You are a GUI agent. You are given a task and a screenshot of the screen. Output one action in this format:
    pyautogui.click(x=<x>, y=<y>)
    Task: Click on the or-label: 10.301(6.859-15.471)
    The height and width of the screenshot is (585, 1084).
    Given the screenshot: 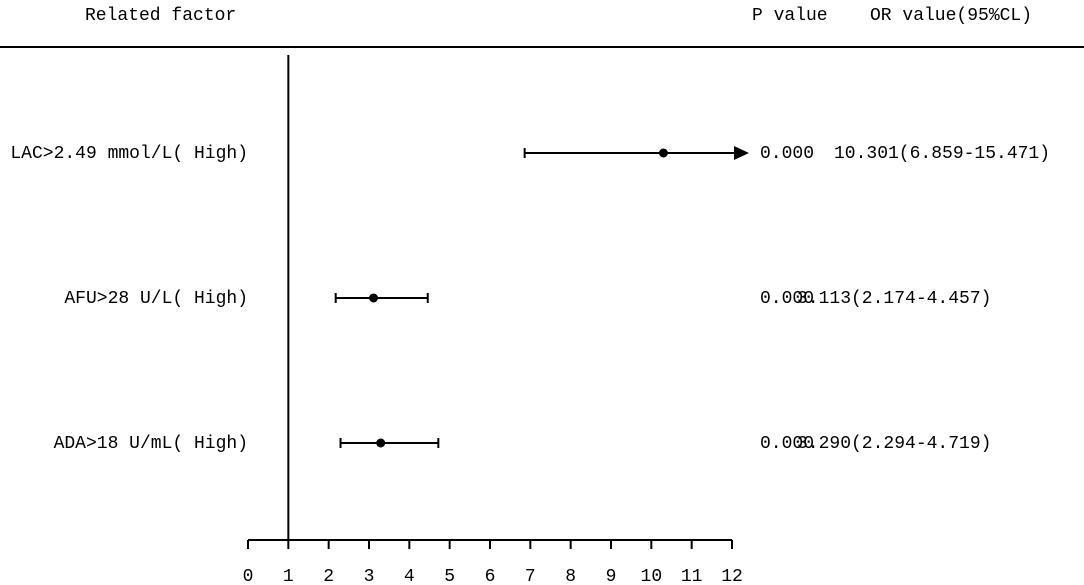 What is the action you would take?
    pyautogui.click(x=942, y=154)
    